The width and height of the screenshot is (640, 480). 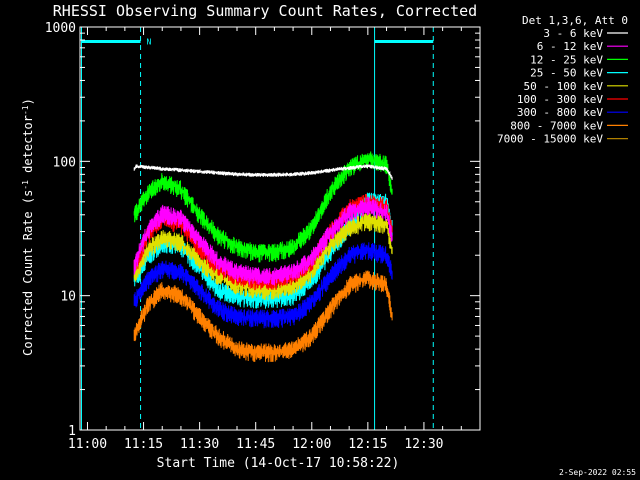 What do you see at coordinates (87, 444) in the screenshot?
I see `x-tick-label-0: 11:00` at bounding box center [87, 444].